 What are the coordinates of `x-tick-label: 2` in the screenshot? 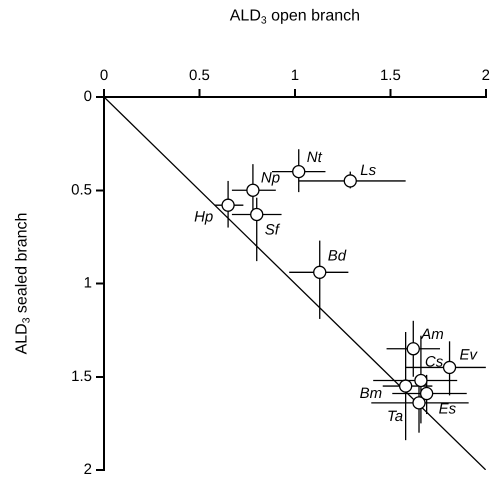 It's located at (486, 75).